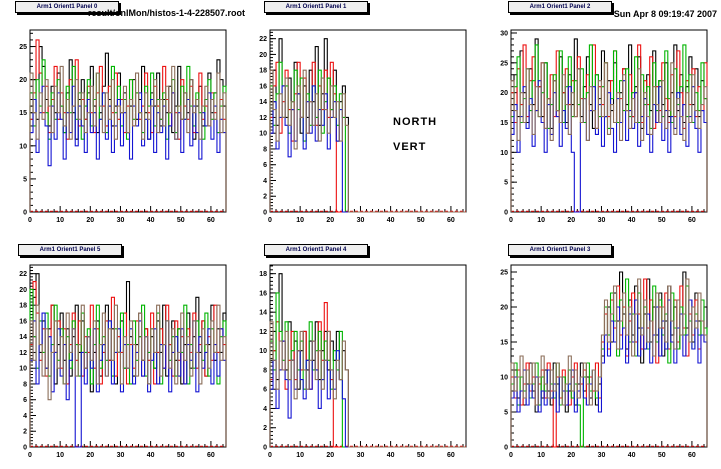  Describe the element at coordinates (415, 122) in the screenshot. I see `annotation-north: NORTH` at that location.